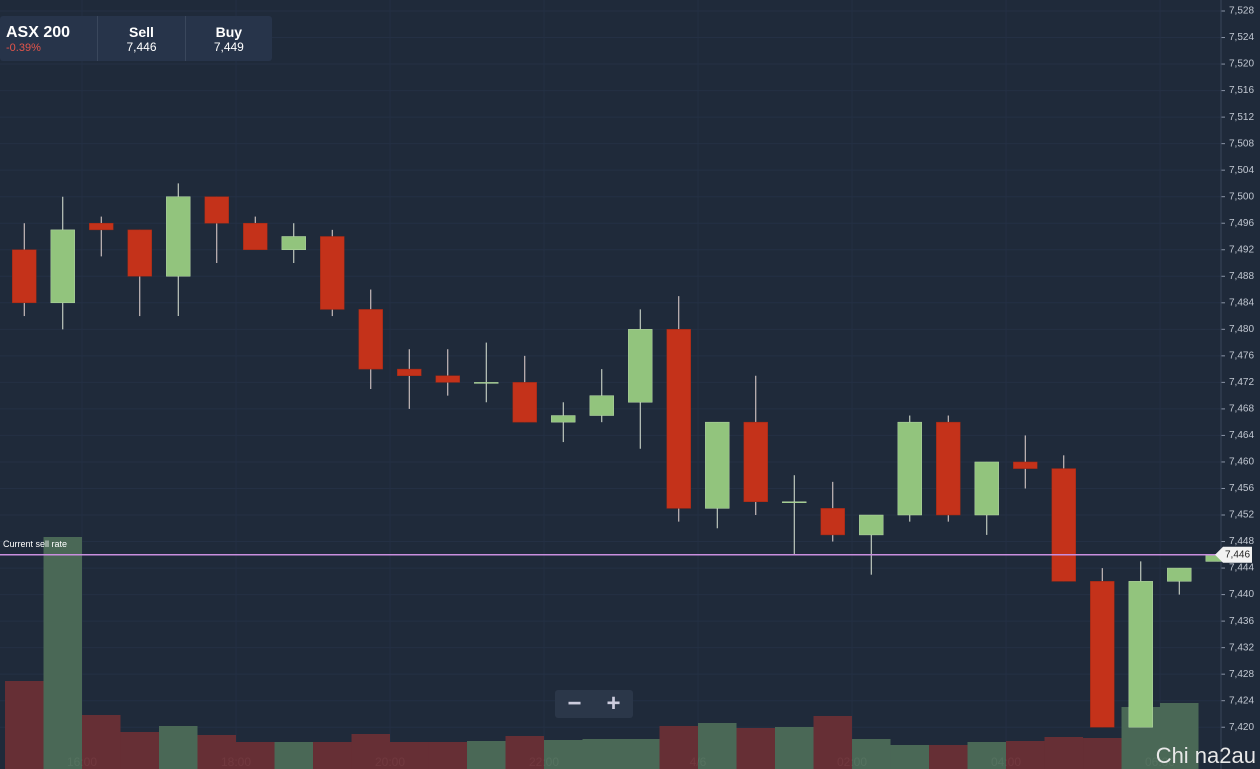  I want to click on zoom-controls: − +, so click(594, 704).